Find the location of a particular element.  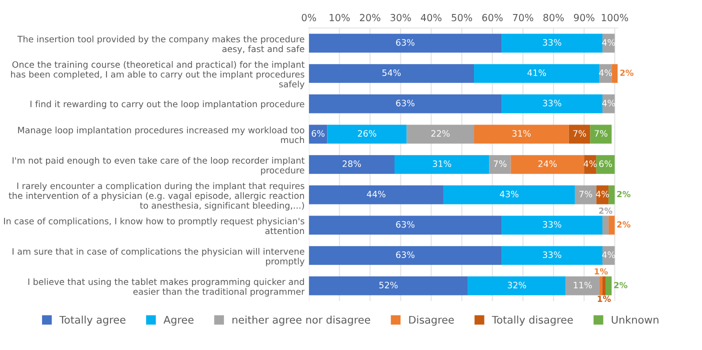

data-label: 32% is located at coordinates (517, 285).